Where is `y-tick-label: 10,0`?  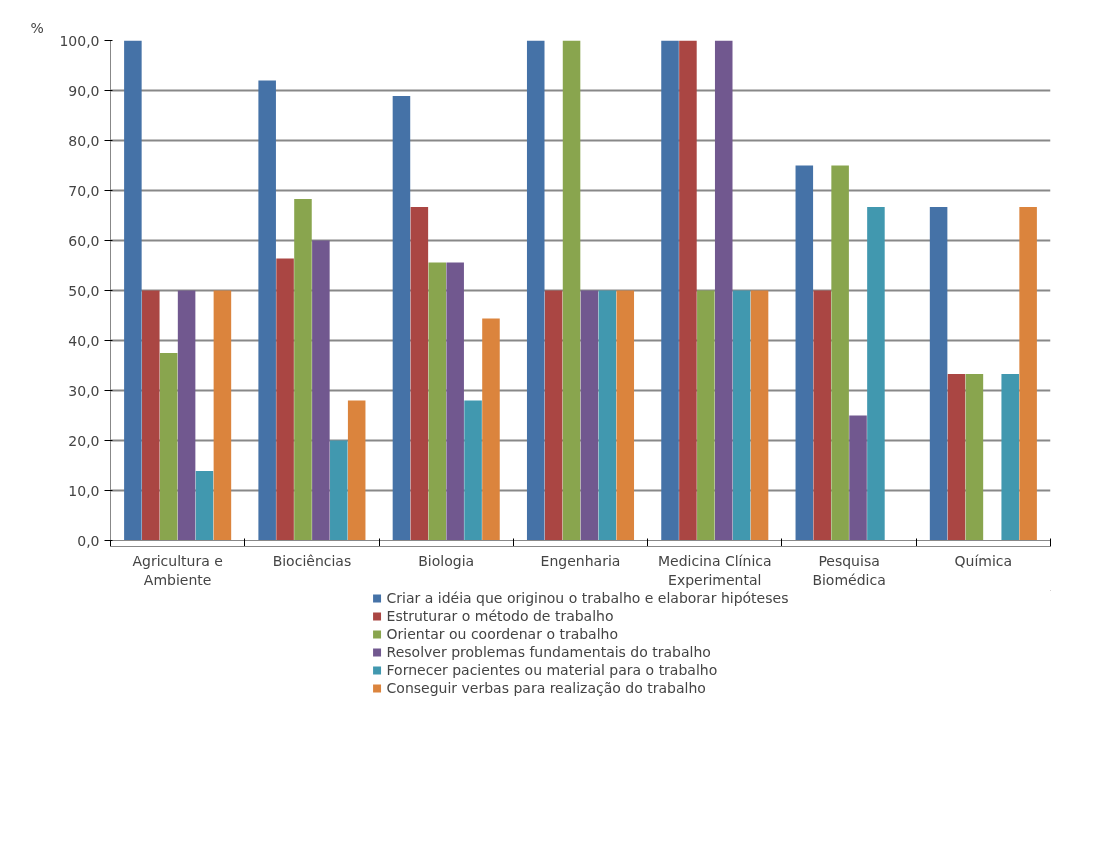 y-tick-label: 10,0 is located at coordinates (84, 490).